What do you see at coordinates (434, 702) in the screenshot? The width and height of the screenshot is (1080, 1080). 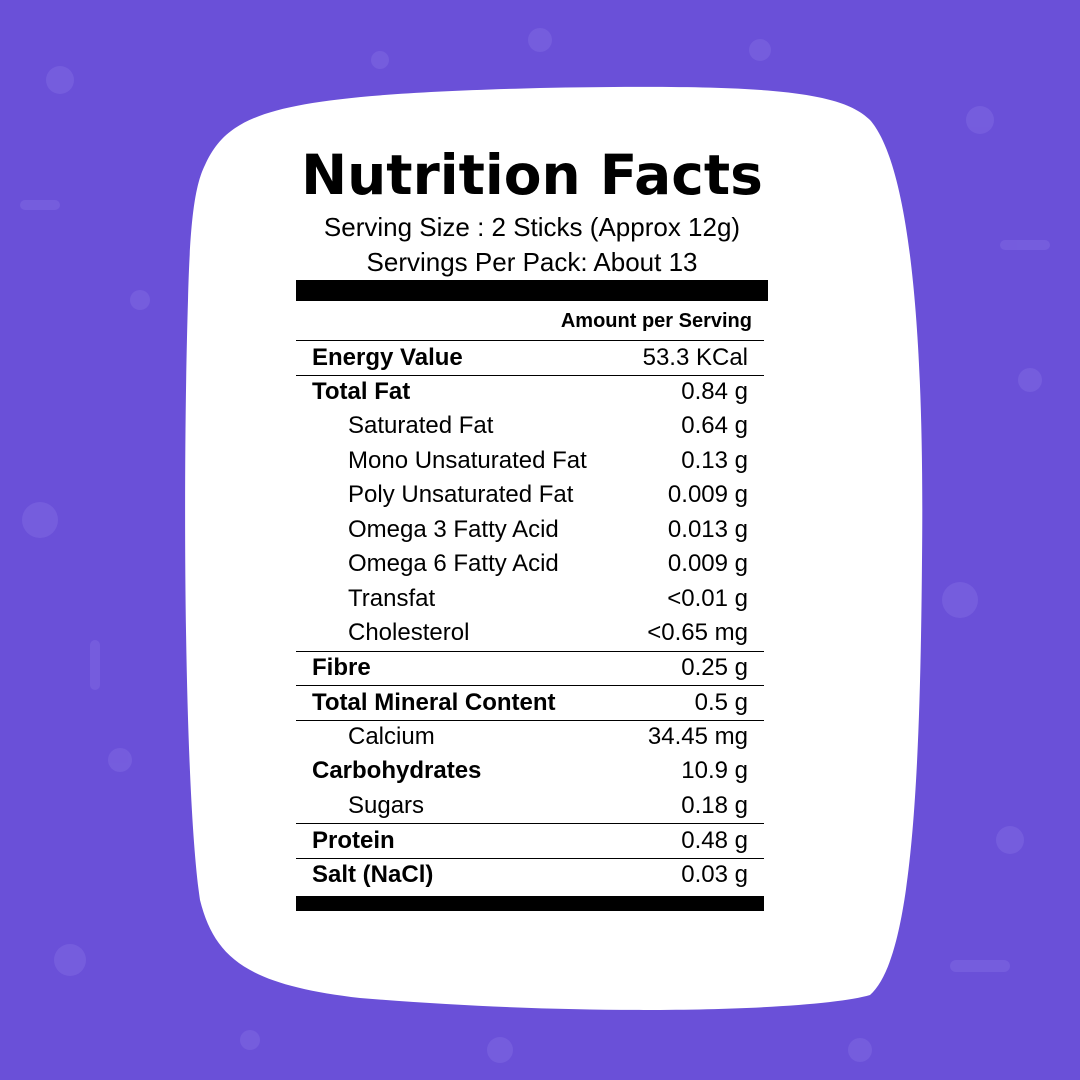 I see `nutrient-name: Total Mineral Content` at bounding box center [434, 702].